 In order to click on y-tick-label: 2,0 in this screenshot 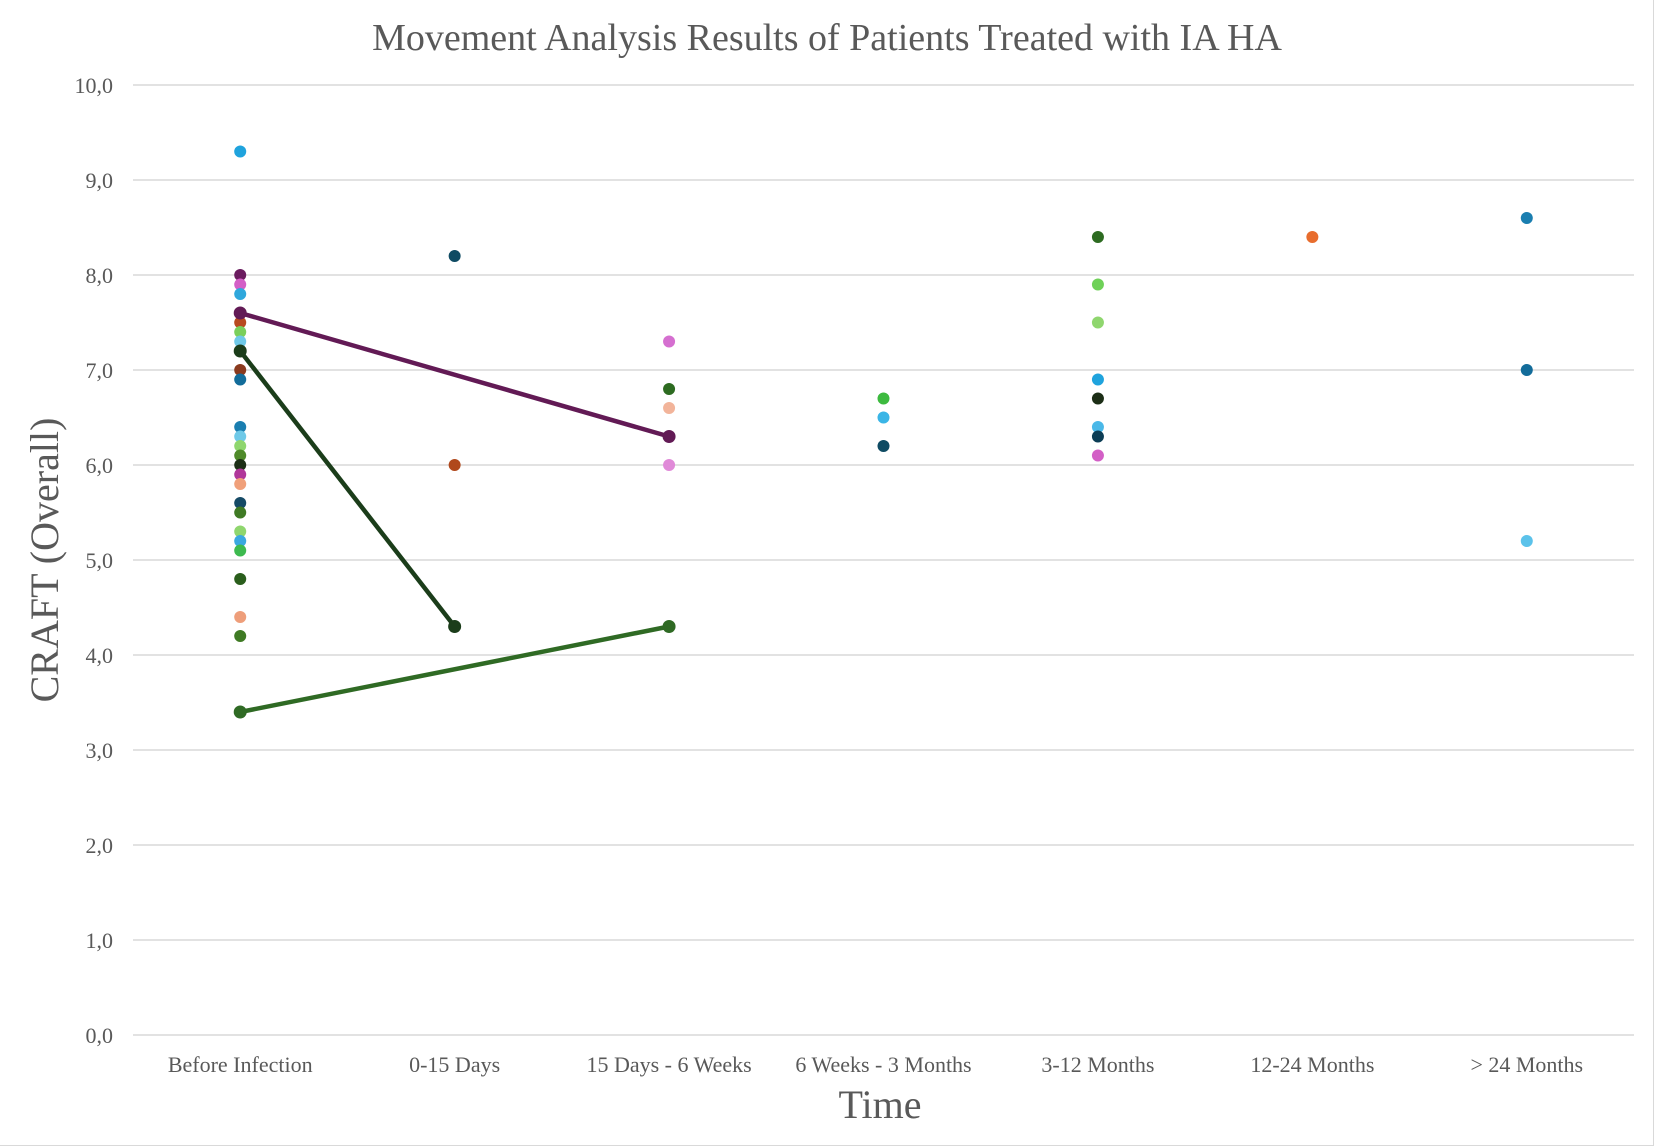, I will do `click(100, 845)`.